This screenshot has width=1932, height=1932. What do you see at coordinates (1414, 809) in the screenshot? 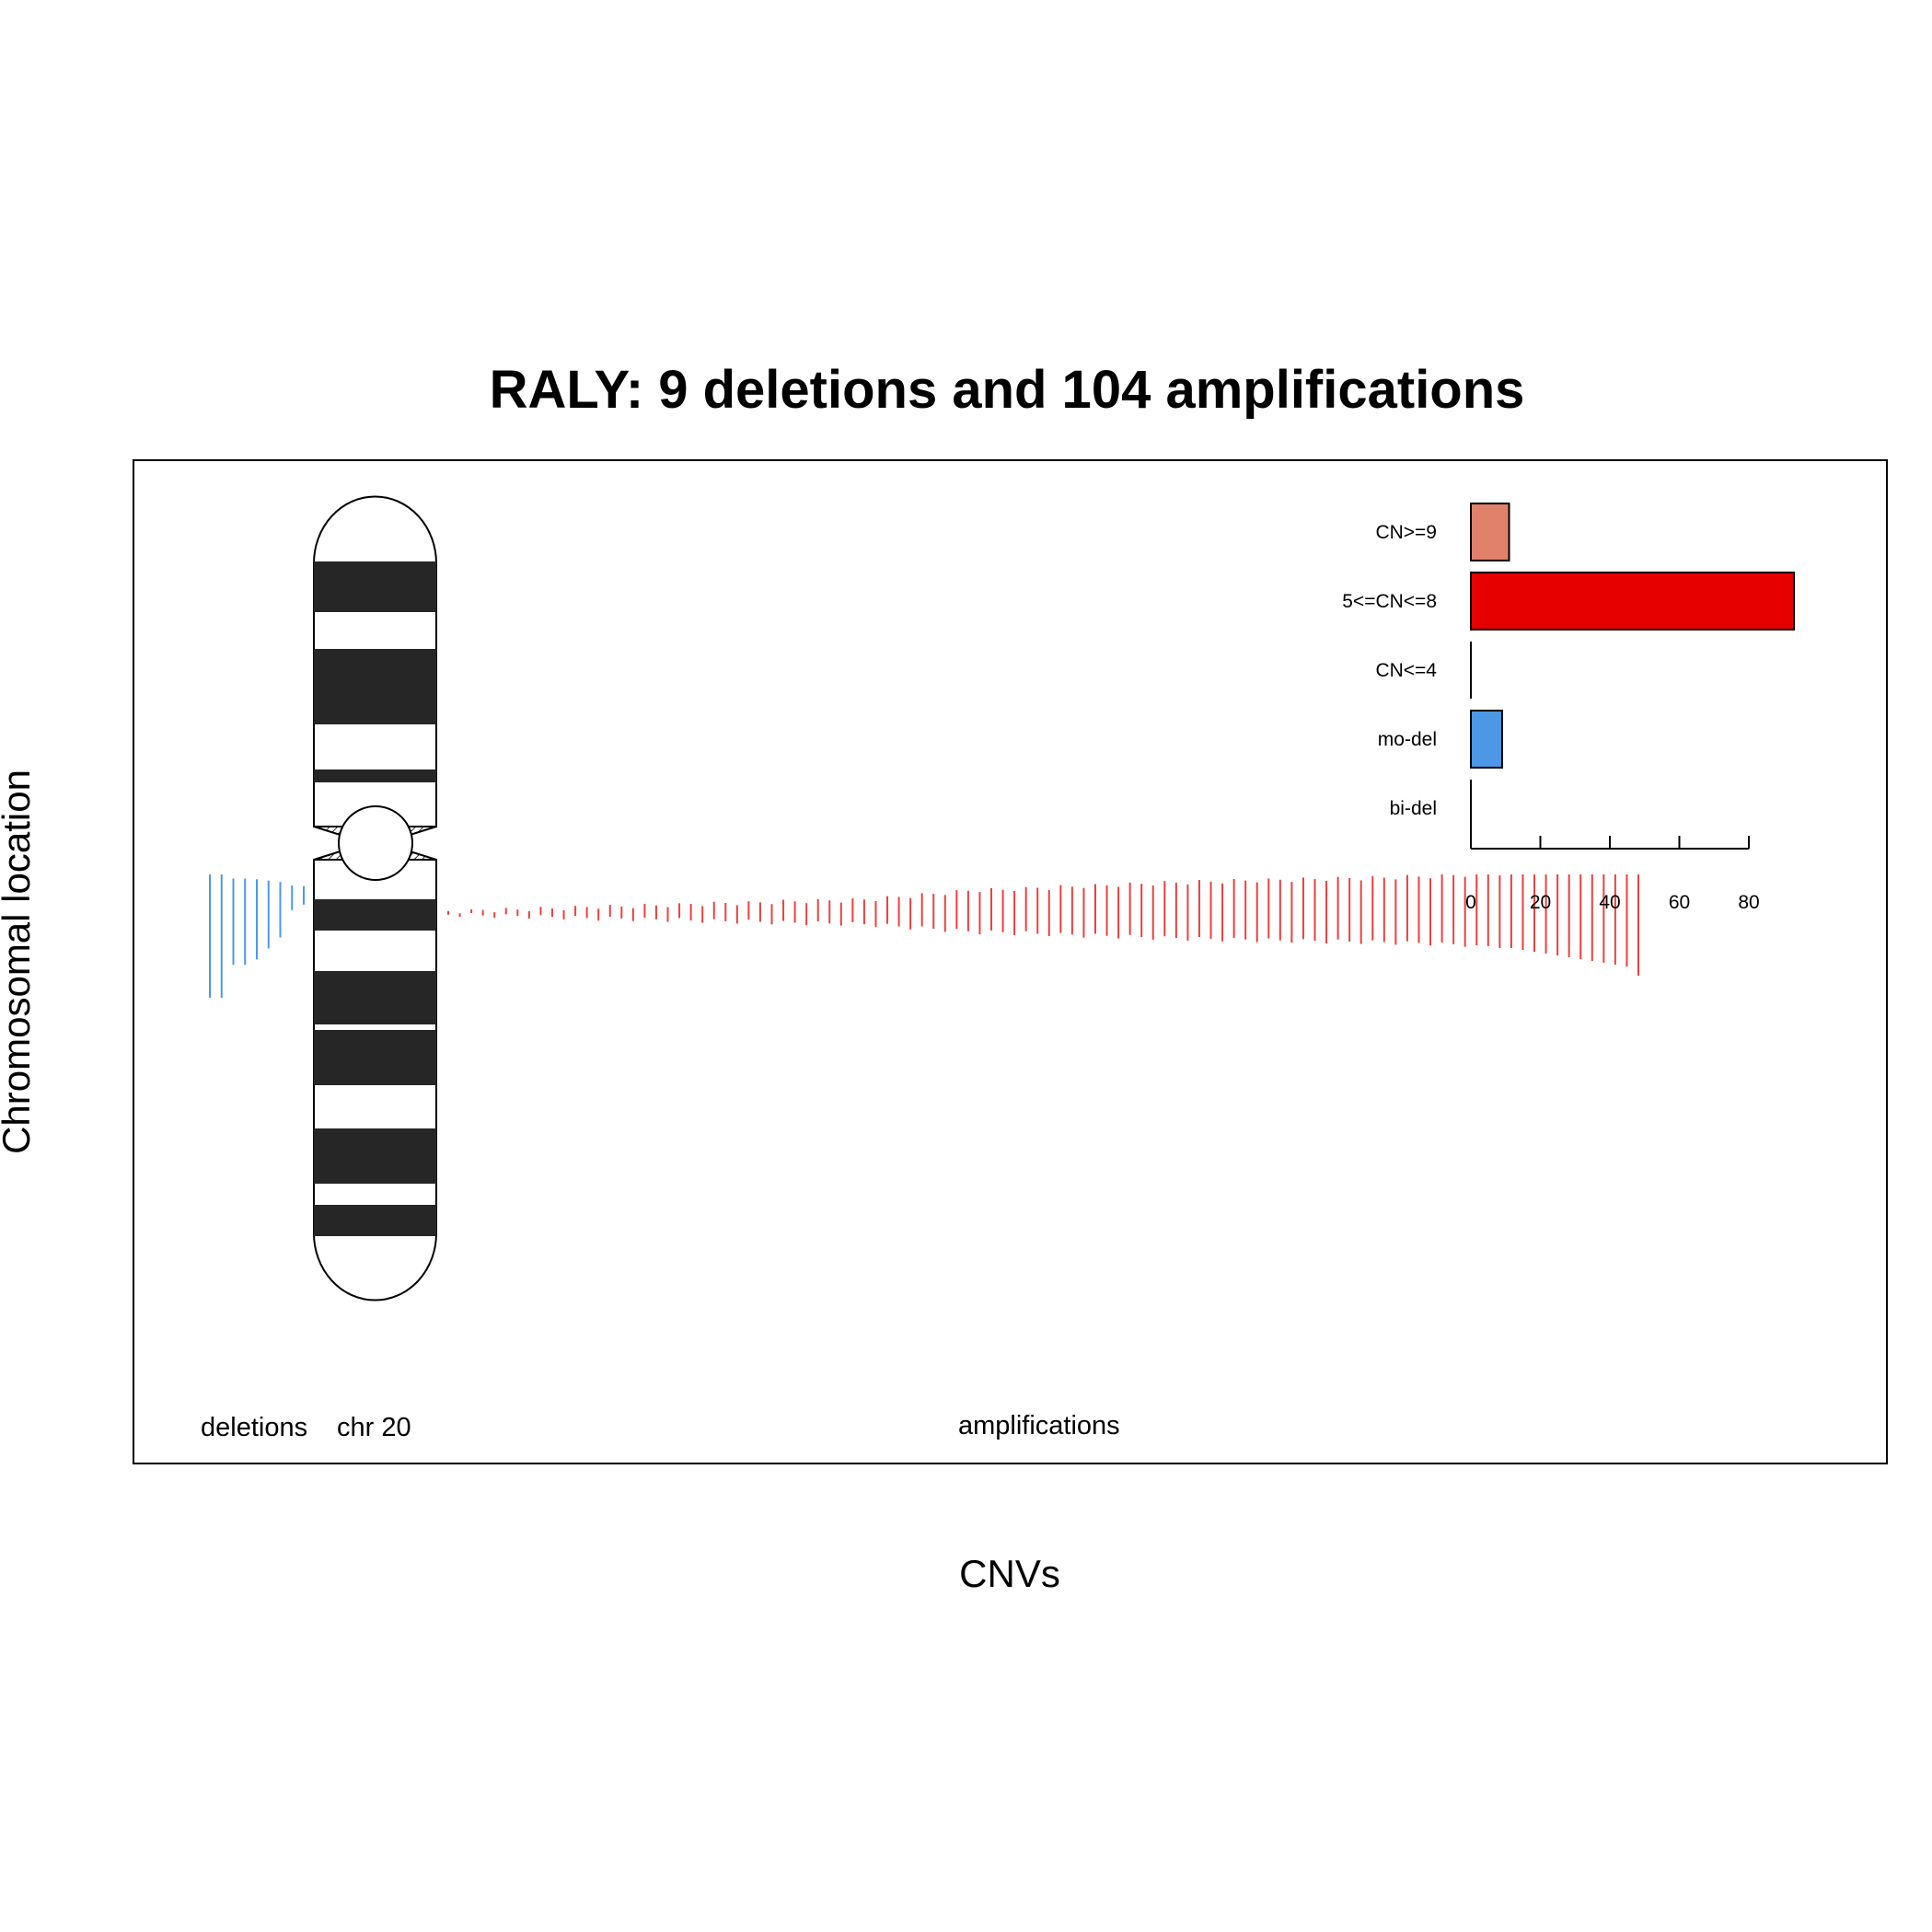
I see `cn-category-label: bi-del` at bounding box center [1414, 809].